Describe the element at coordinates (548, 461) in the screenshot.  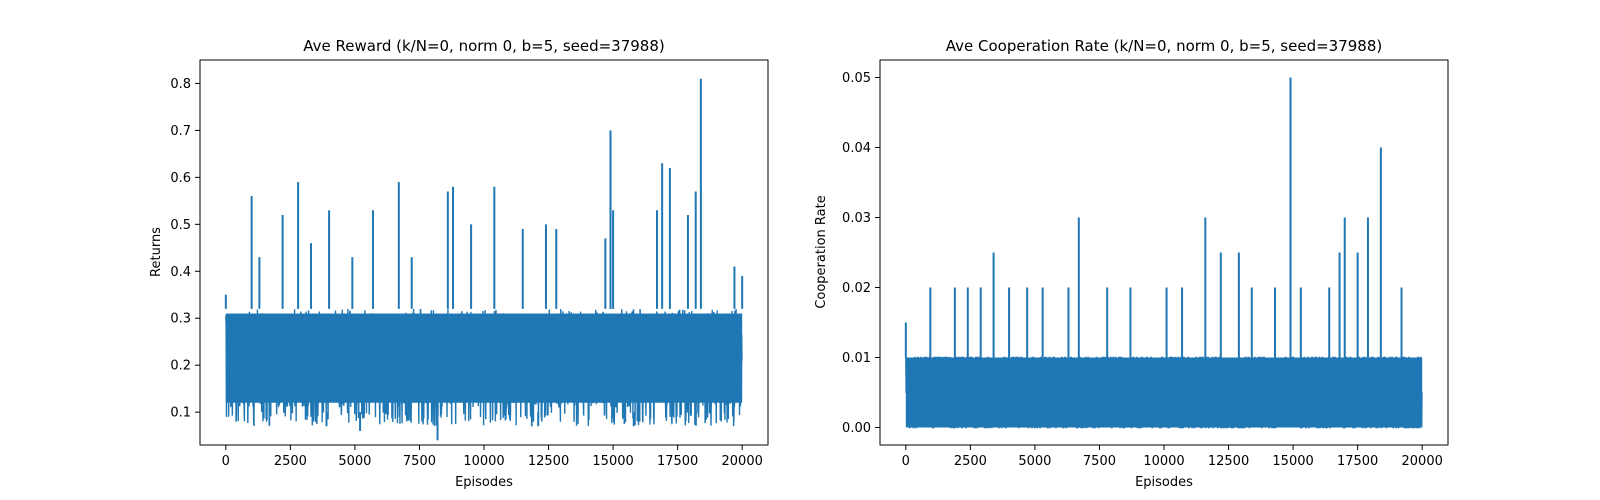
I see `reward-x-tick-label: 12500` at that location.